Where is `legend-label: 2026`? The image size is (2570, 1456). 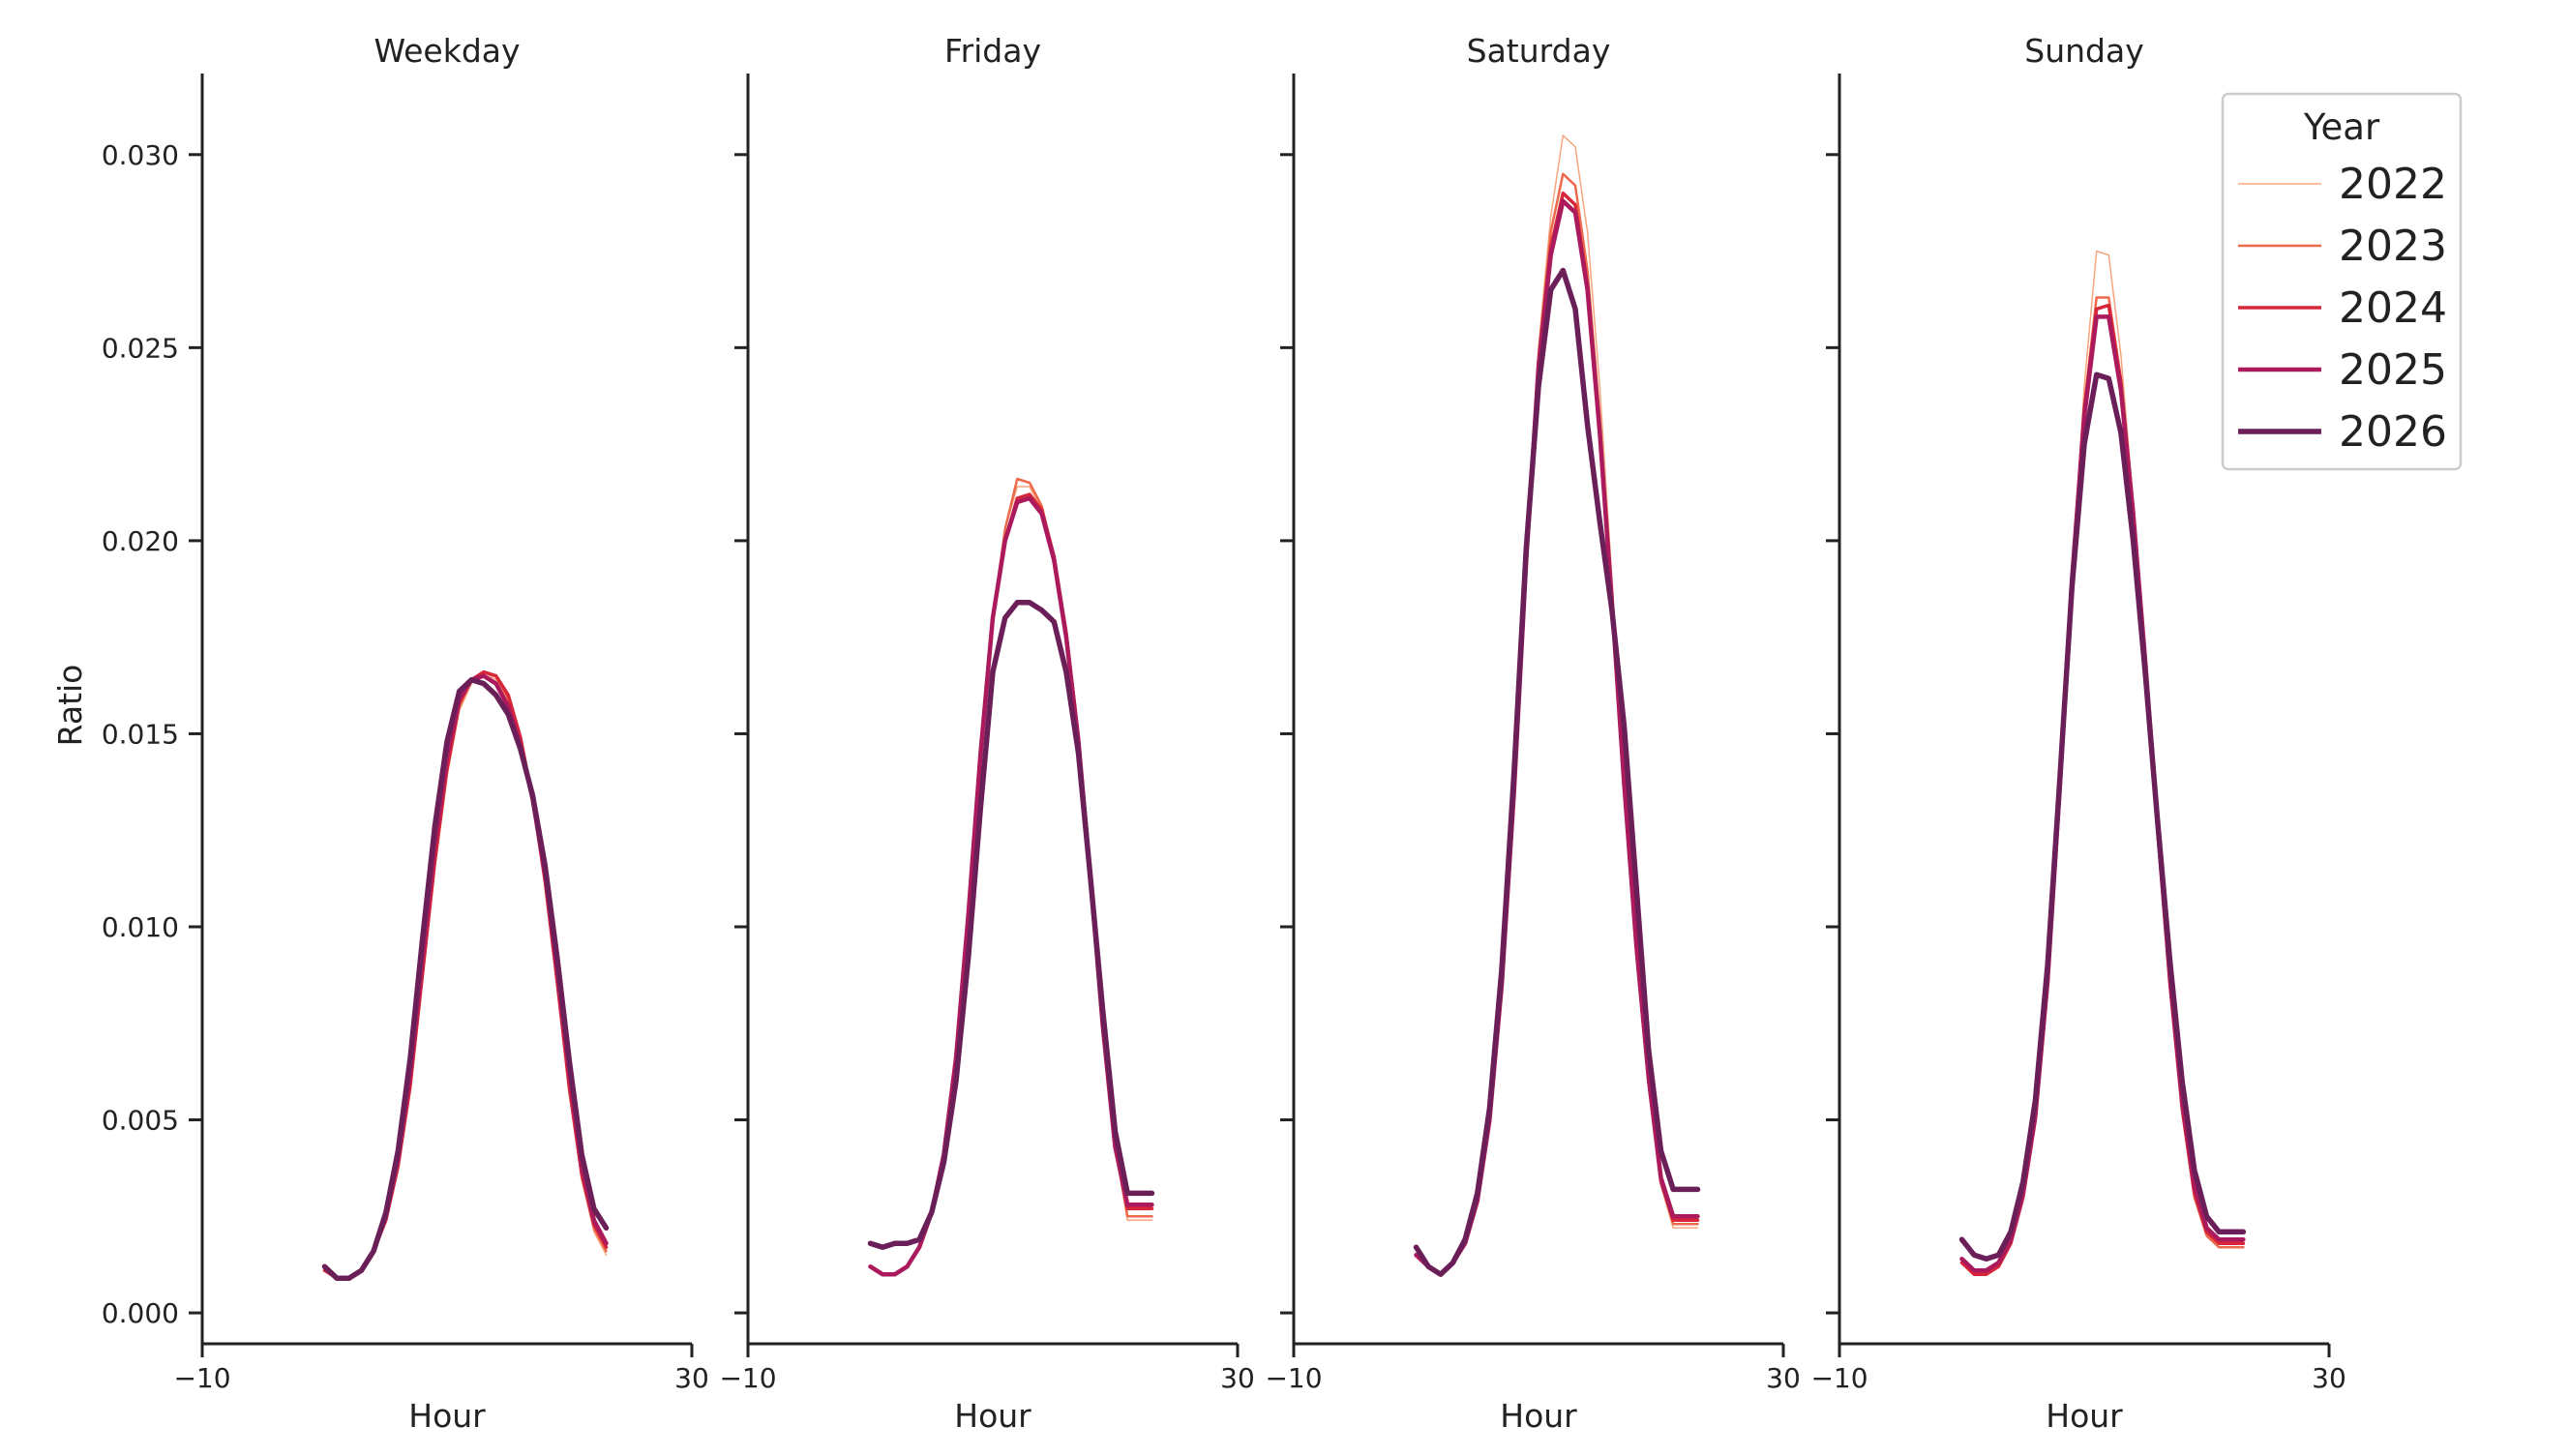
legend-label: 2026 is located at coordinates (2393, 432).